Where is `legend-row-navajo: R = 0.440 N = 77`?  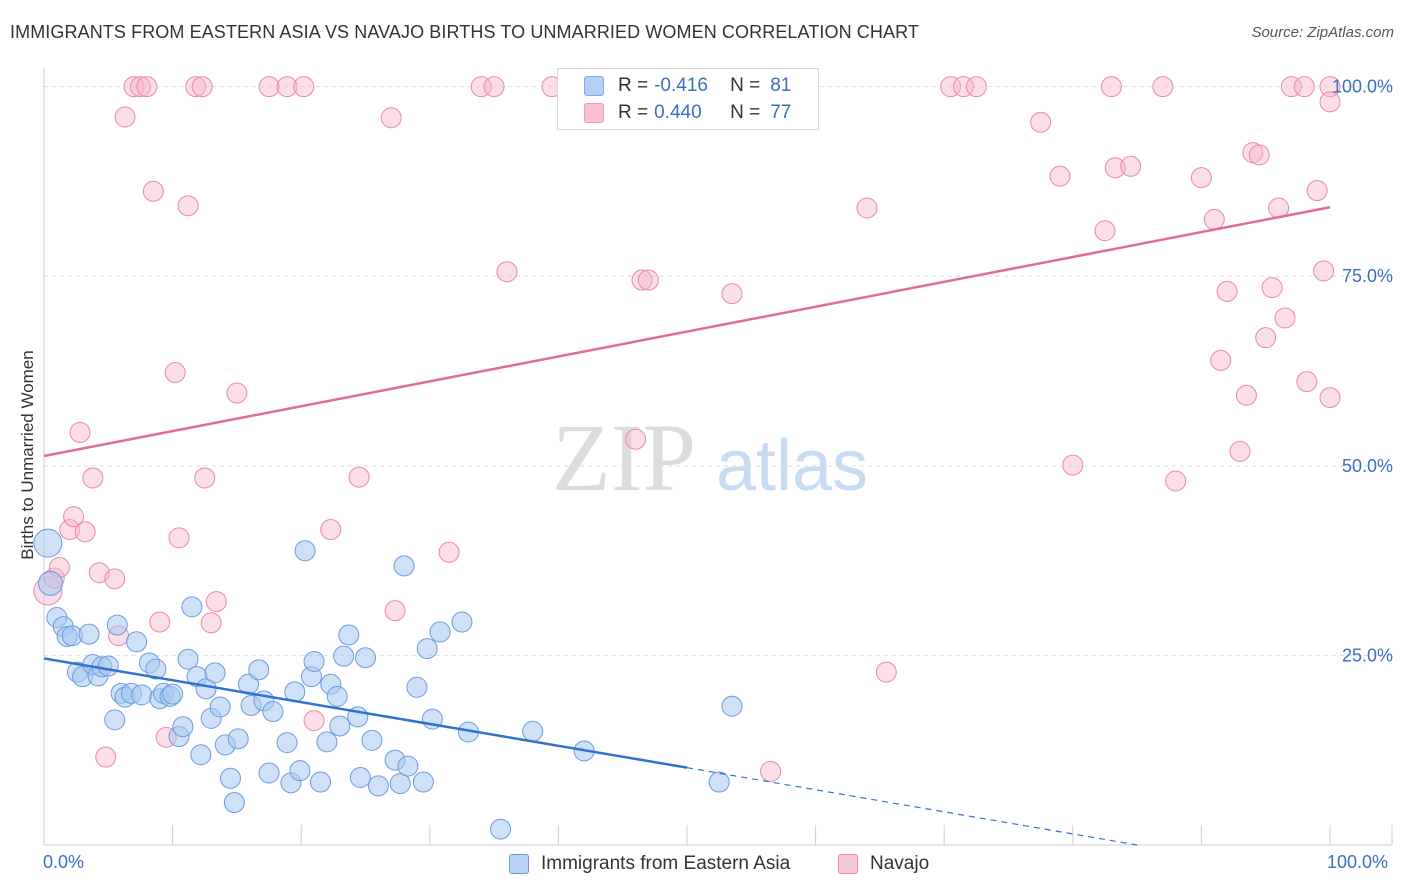
legend-row-navajo: R = 0.440 N = 77 is located at coordinates (688, 113).